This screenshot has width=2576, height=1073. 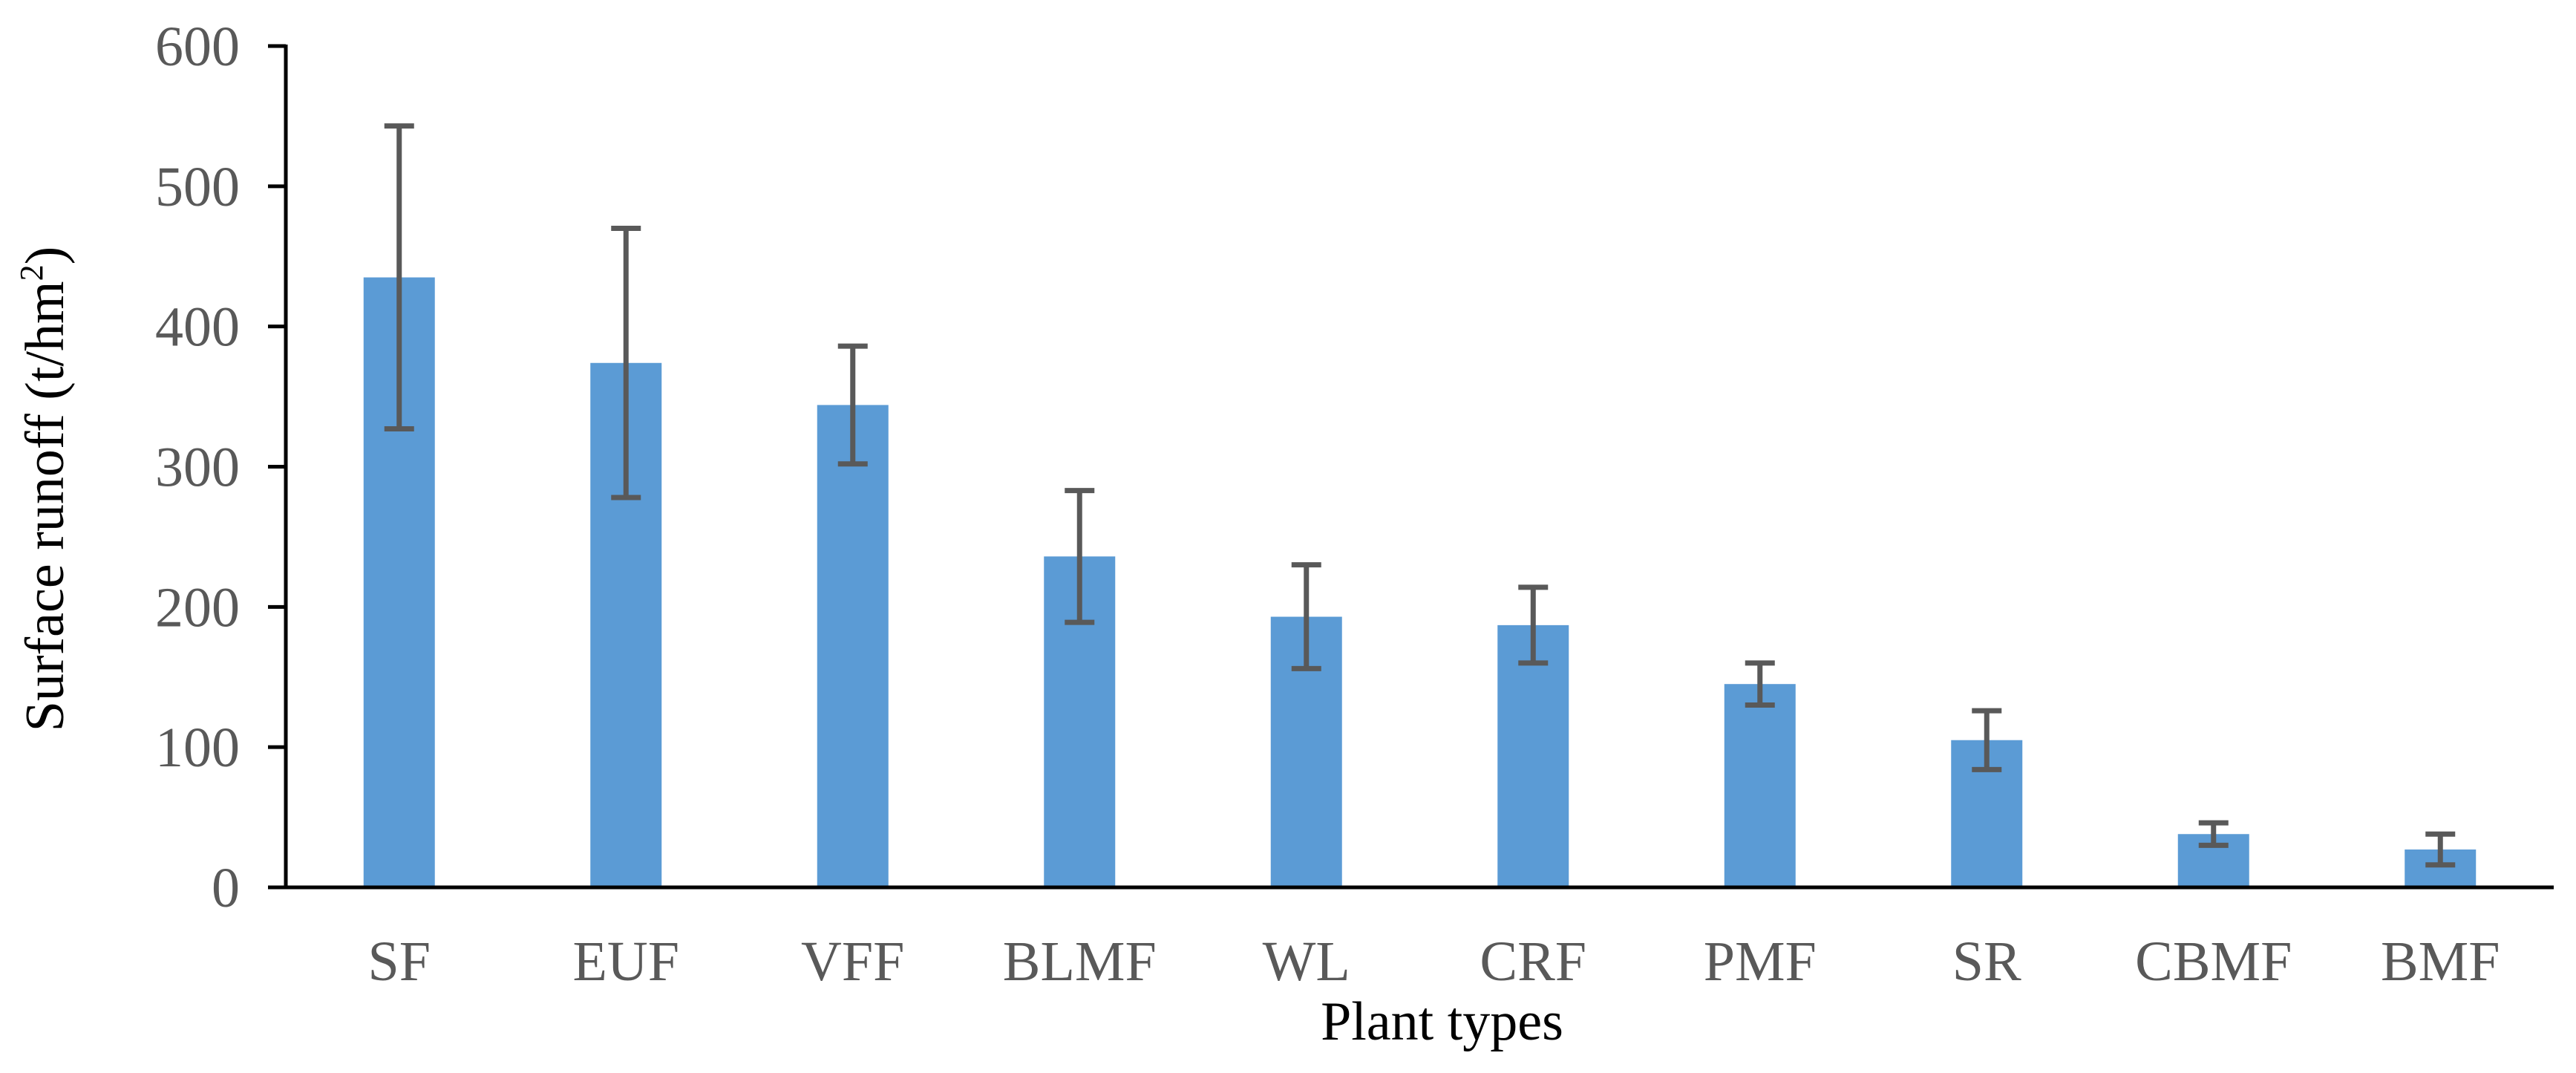 I want to click on y-tick-label-600: 600, so click(x=198, y=47).